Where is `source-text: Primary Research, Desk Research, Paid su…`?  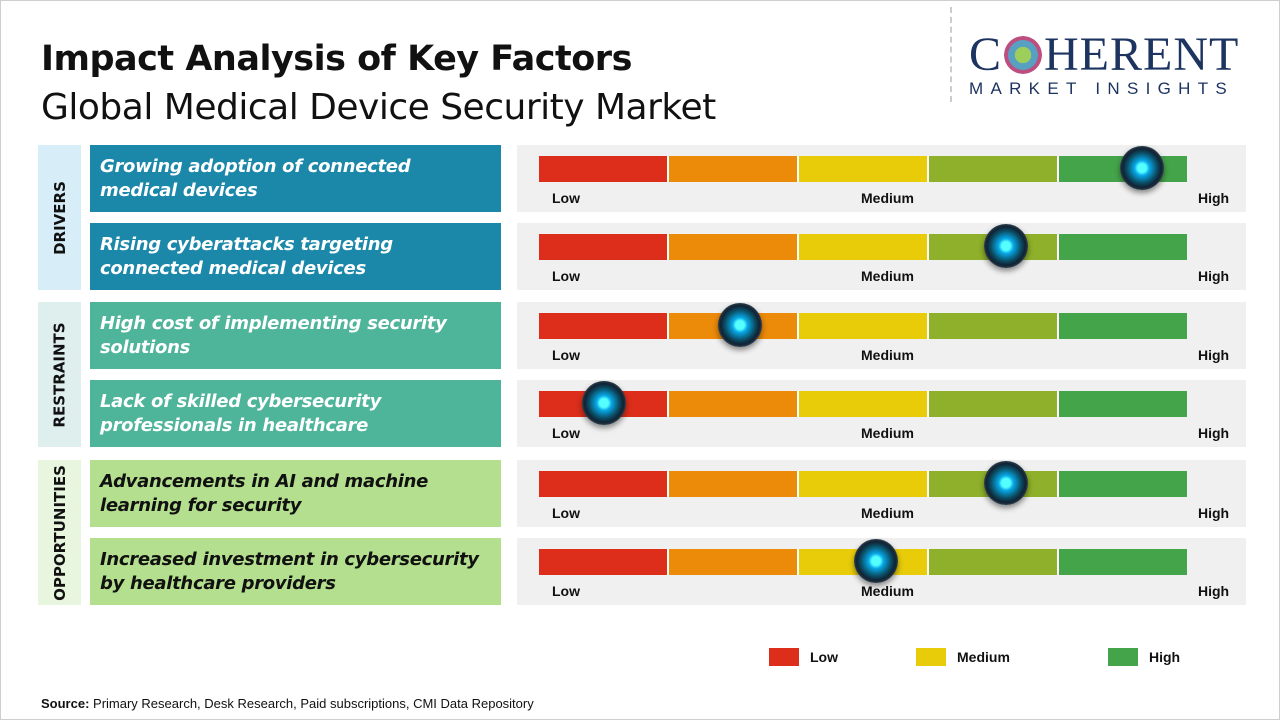
source-text: Primary Research, Desk Research, Paid su… is located at coordinates (311, 703).